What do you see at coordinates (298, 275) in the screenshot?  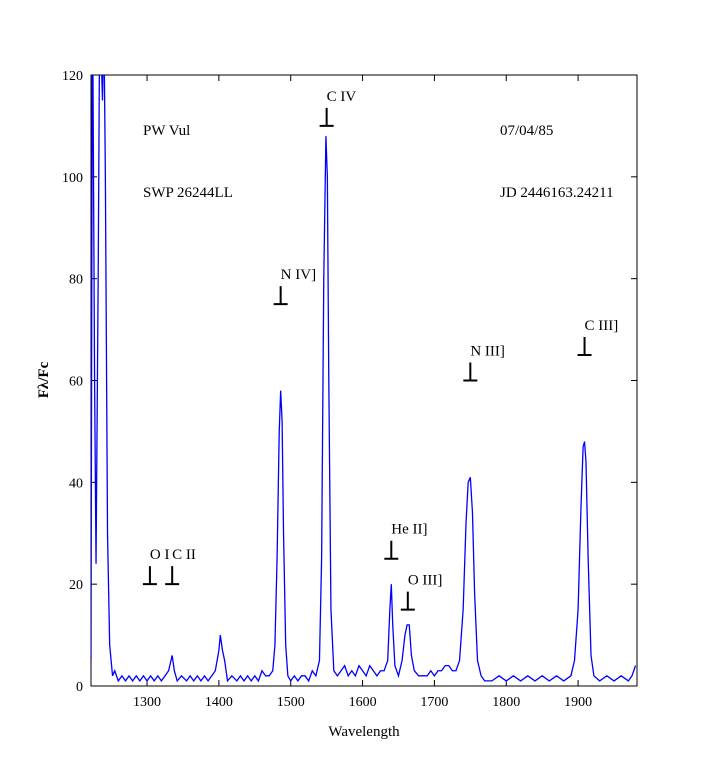 I see `line-label: N IV]` at bounding box center [298, 275].